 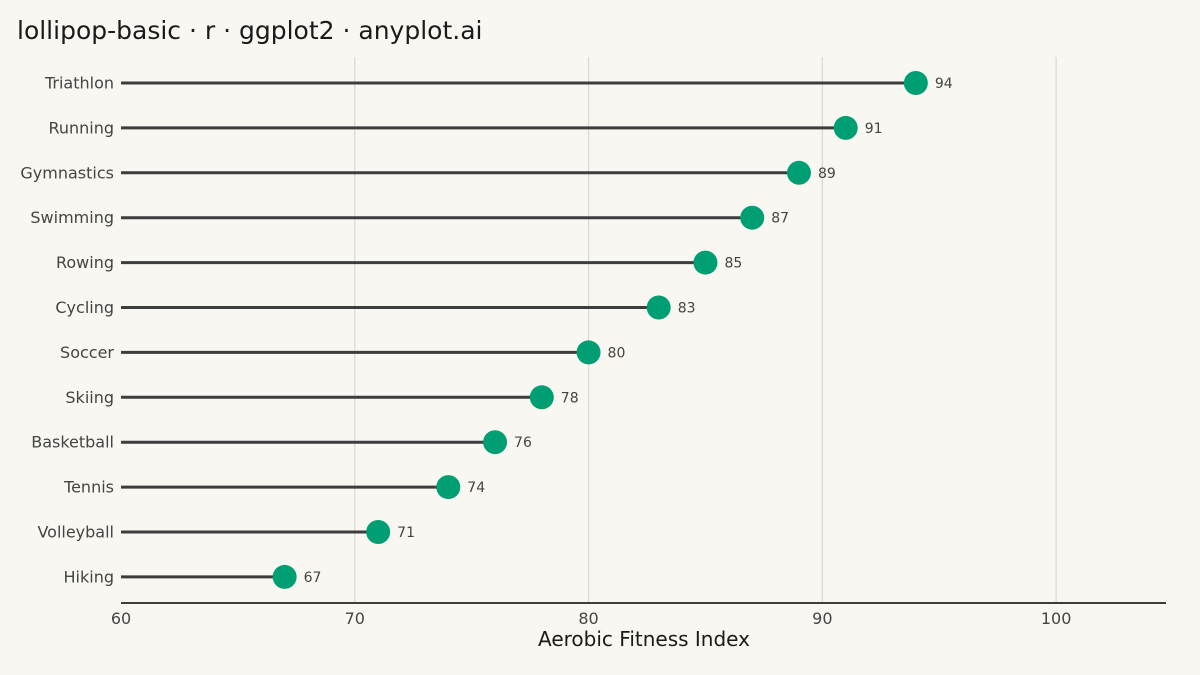 What do you see at coordinates (495, 442) in the screenshot?
I see `point-basketball` at bounding box center [495, 442].